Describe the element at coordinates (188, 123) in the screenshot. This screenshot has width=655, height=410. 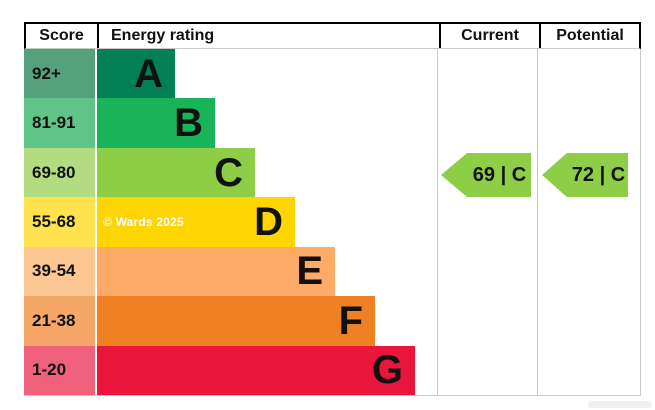
I see `band-letter: B` at that location.